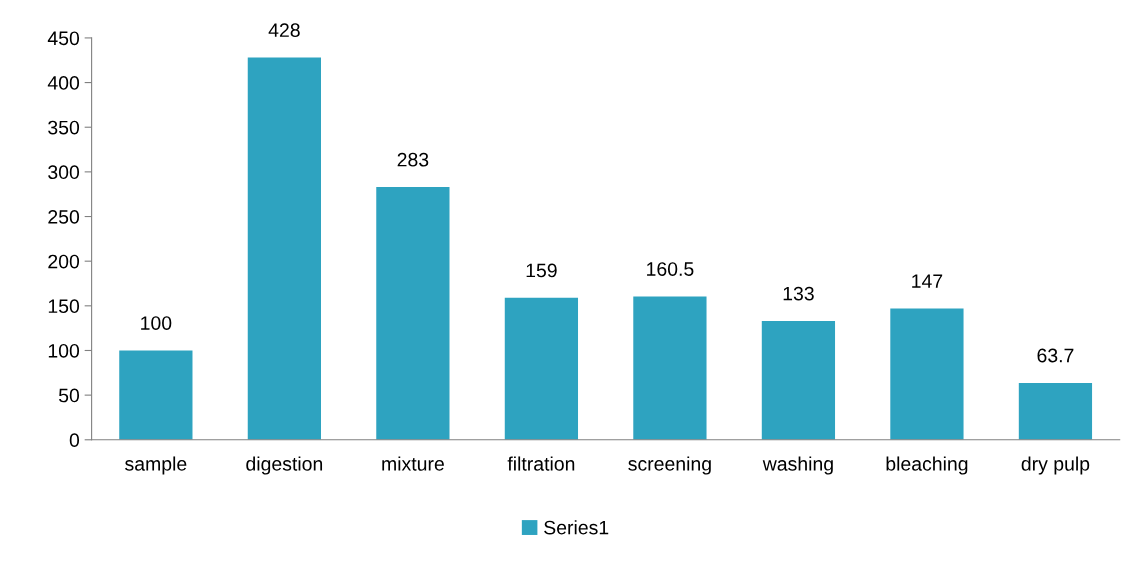 Image resolution: width=1131 pixels, height=566 pixels. What do you see at coordinates (541, 463) in the screenshot?
I see `x-tick-label: filtration` at bounding box center [541, 463].